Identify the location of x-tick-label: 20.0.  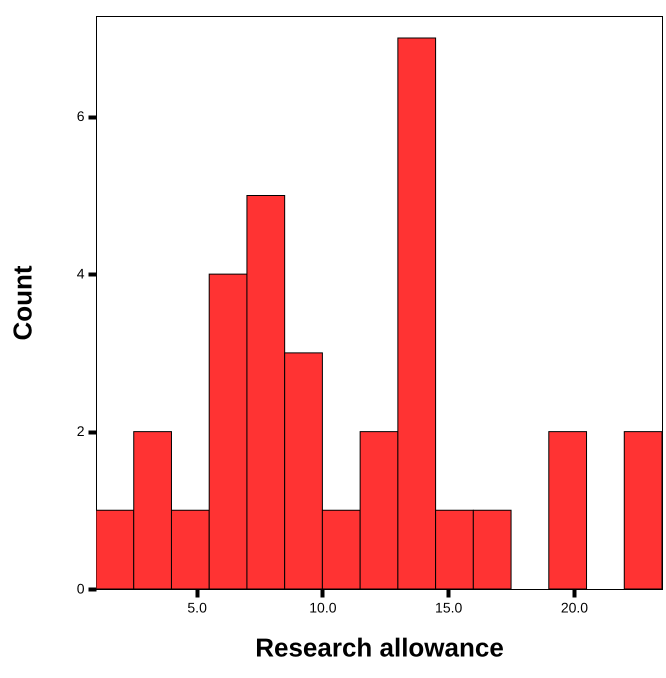
(574, 608).